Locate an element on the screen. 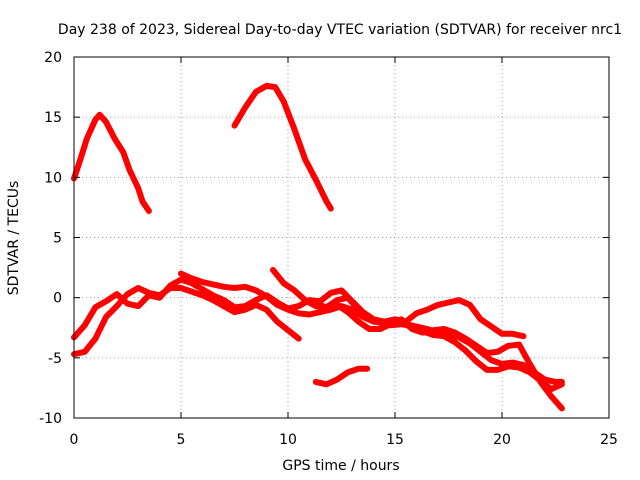 This screenshot has width=640, height=480. x-tick-label: 25 is located at coordinates (609, 440).